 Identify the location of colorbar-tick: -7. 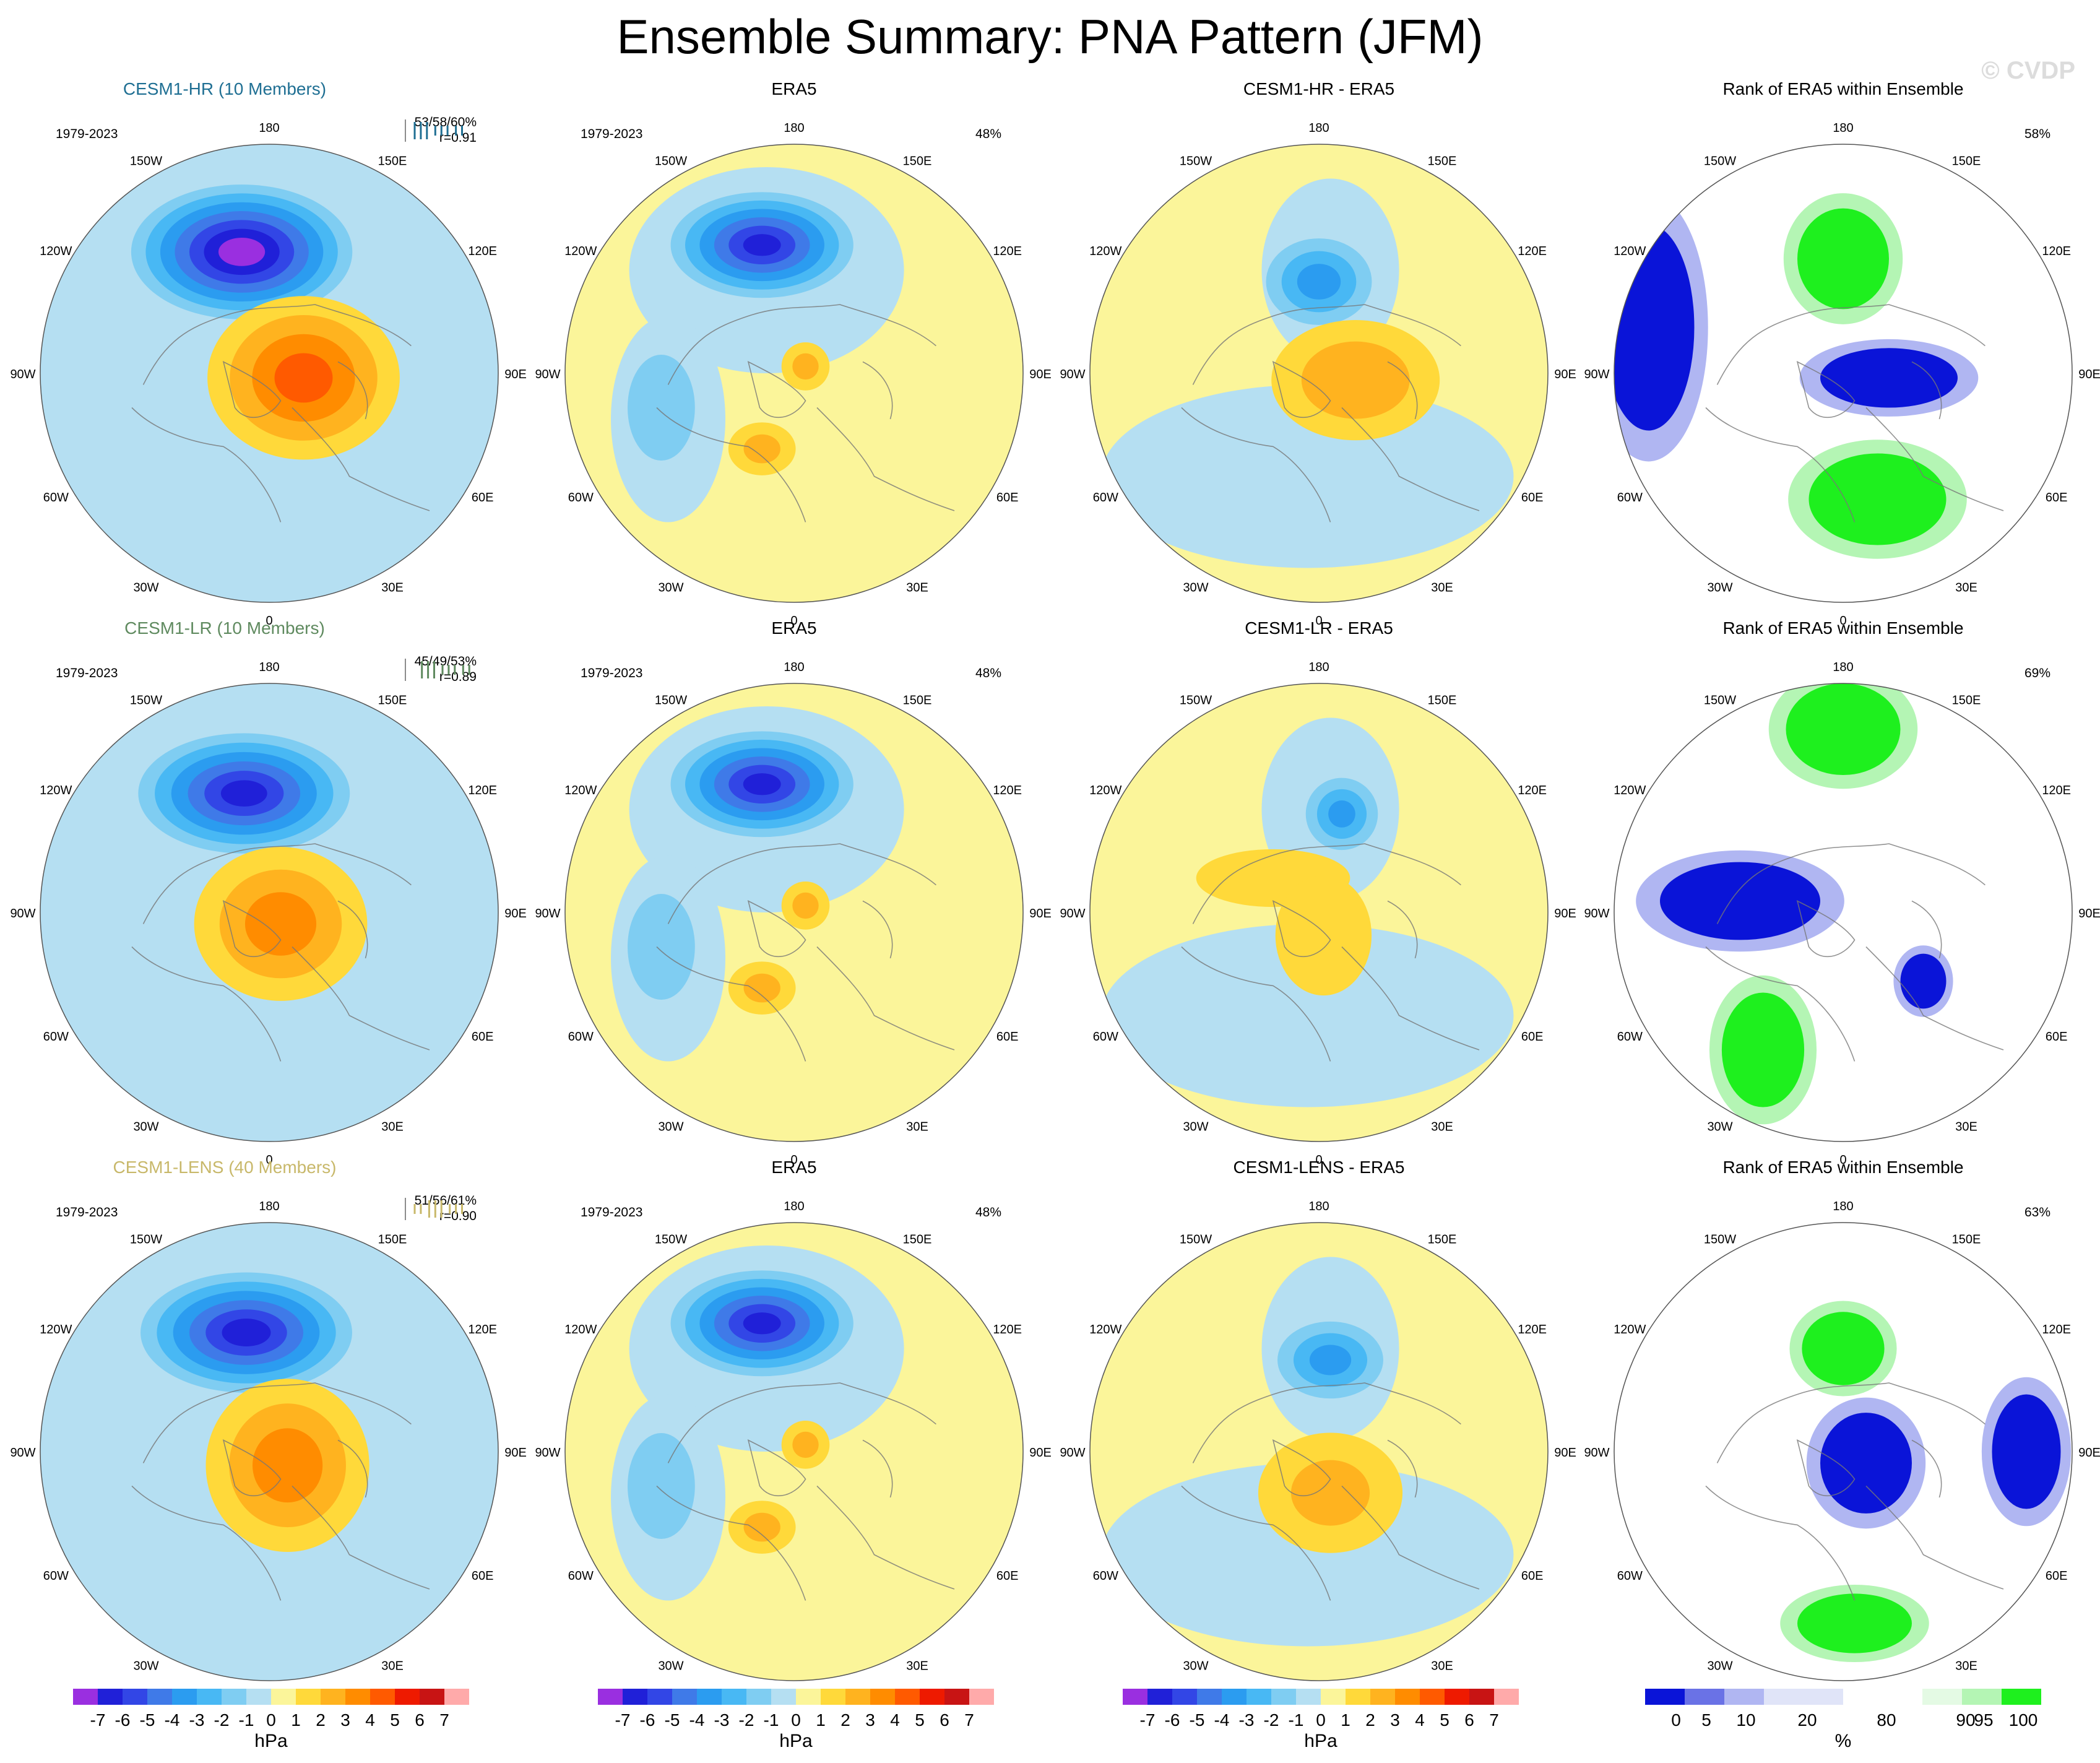
(1148, 1720).